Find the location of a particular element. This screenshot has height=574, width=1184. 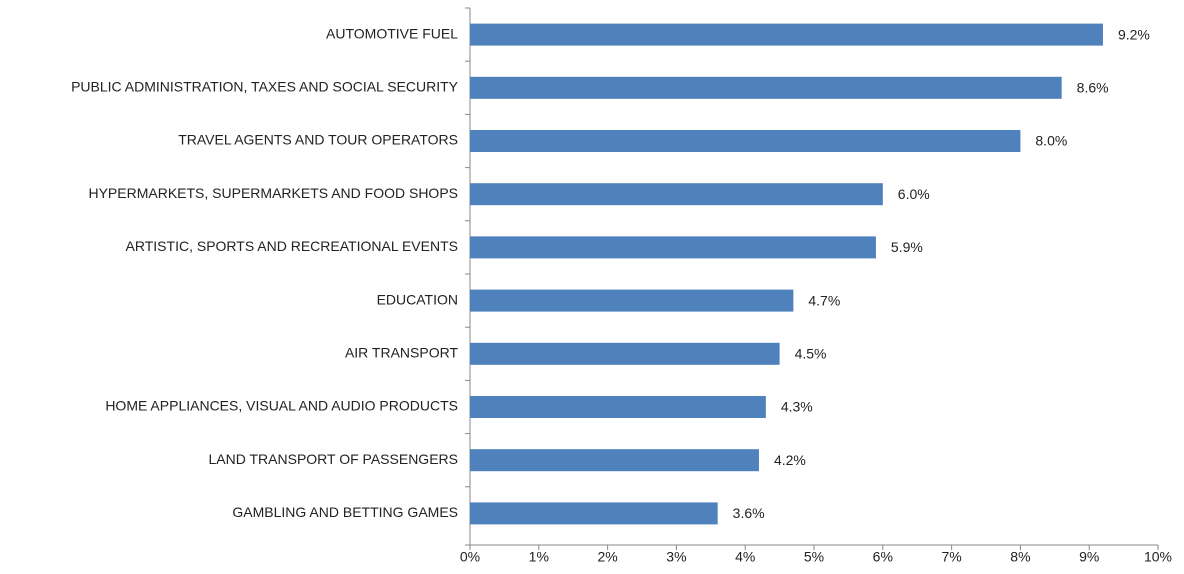

value-label: 5.9% is located at coordinates (907, 247).